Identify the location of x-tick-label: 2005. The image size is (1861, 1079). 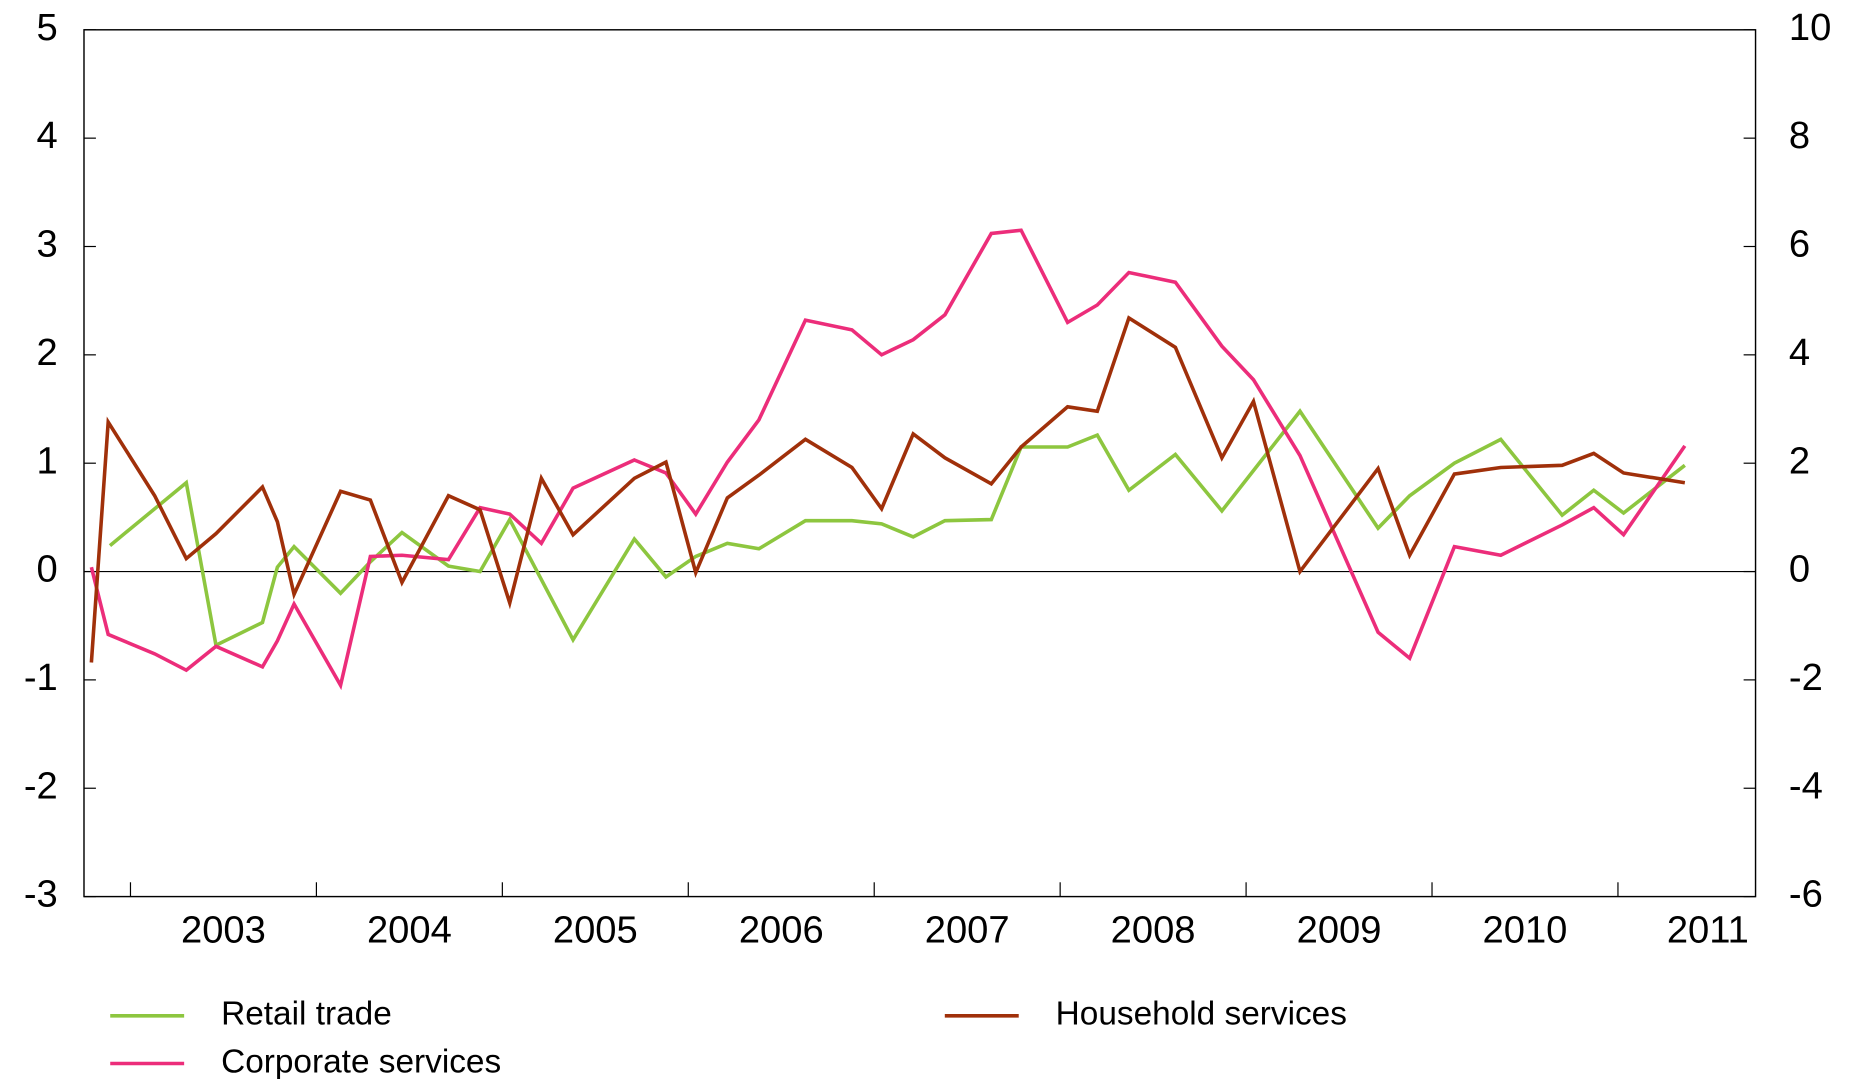
(595, 929).